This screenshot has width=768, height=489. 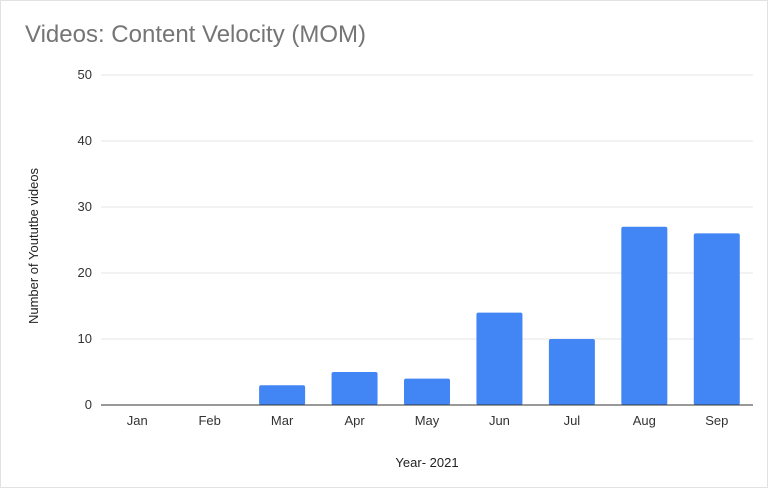 What do you see at coordinates (85, 140) in the screenshot?
I see `y-tick-label: 40` at bounding box center [85, 140].